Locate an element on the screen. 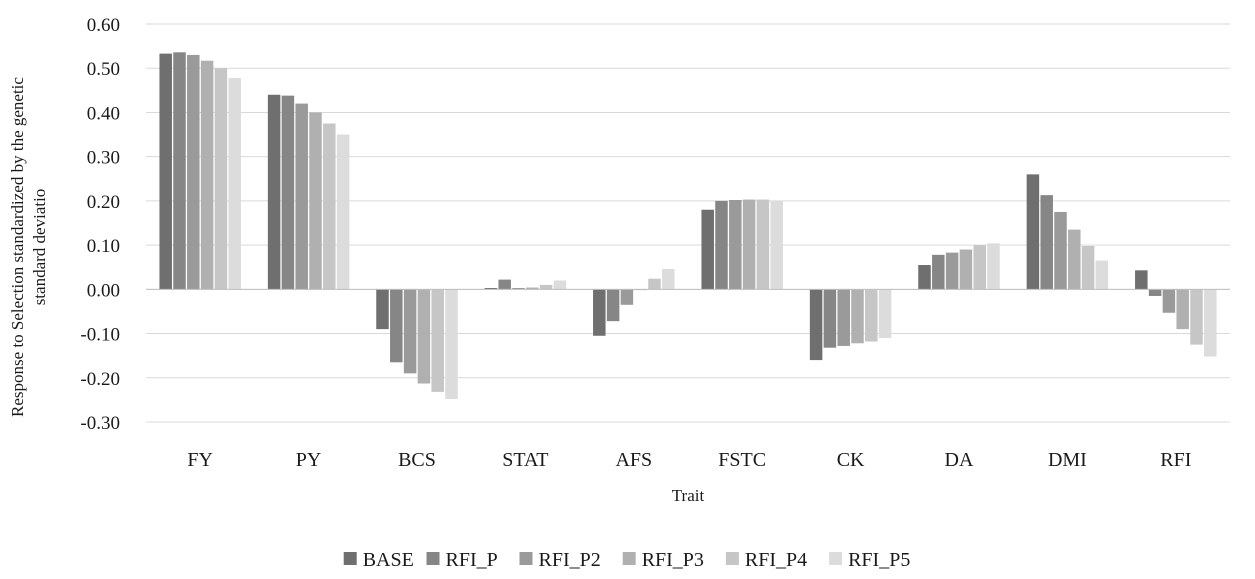 Image resolution: width=1255 pixels, height=579 pixels. legend-item-rfi-p4: RFI_P4 is located at coordinates (766, 560).